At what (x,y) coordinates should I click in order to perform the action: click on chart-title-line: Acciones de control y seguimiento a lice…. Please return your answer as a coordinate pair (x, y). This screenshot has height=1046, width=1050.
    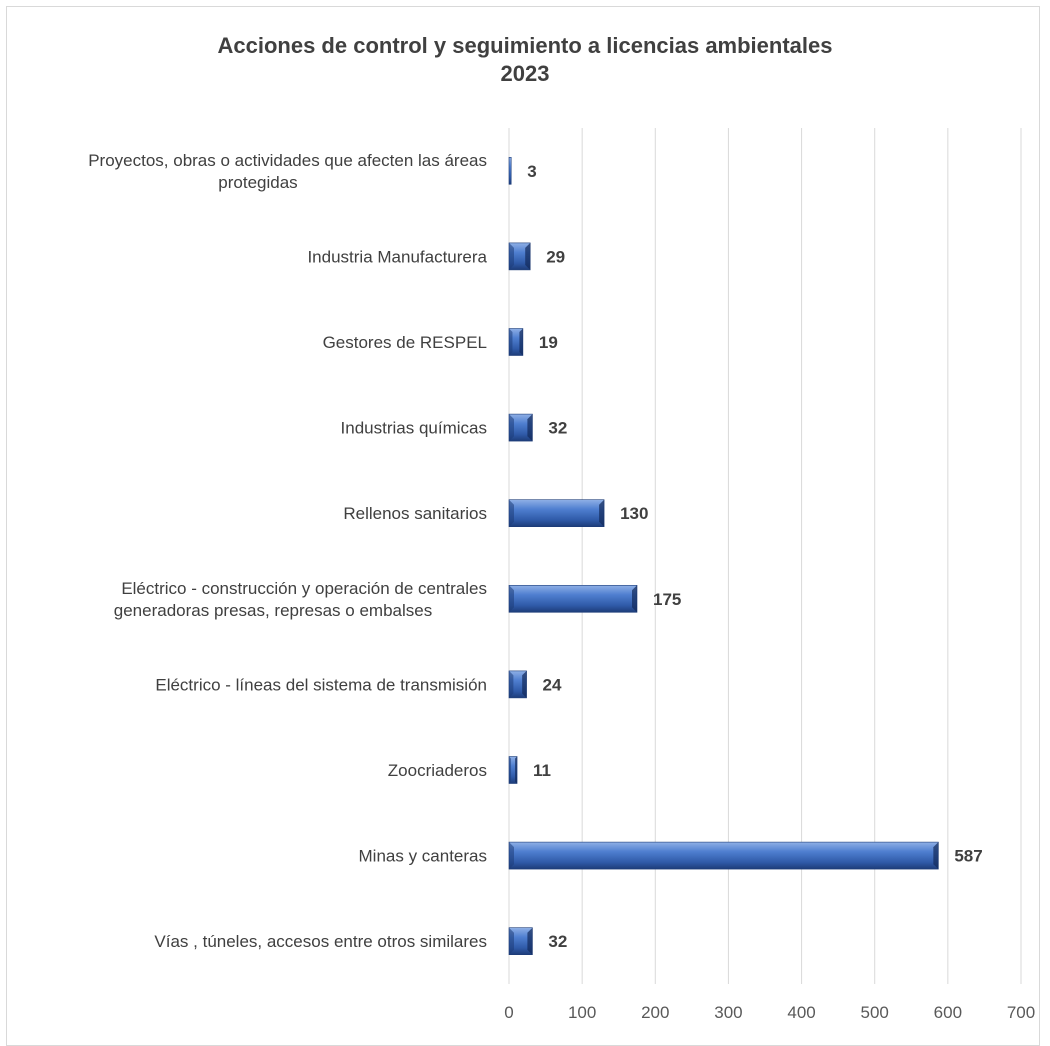
    Looking at the image, I should click on (525, 45).